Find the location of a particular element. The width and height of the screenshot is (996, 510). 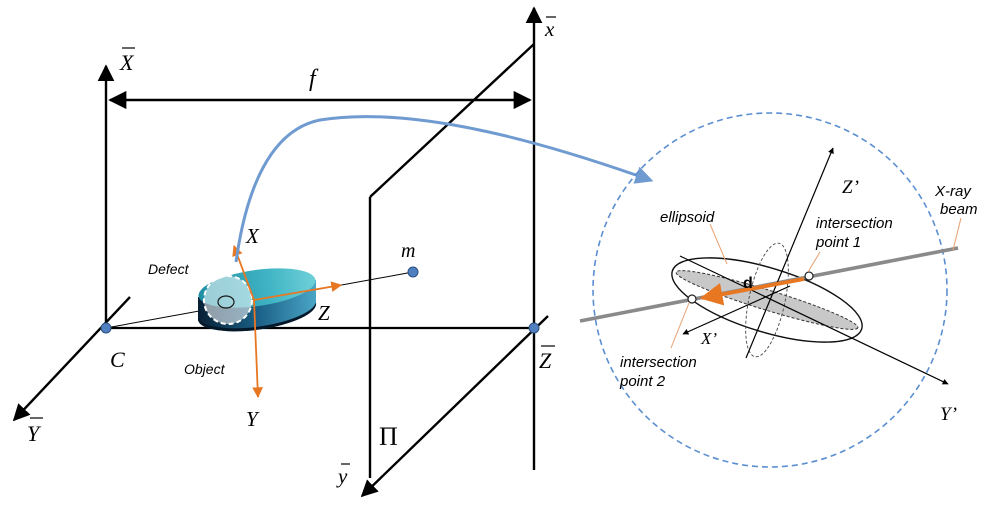

point-m is located at coordinates (413, 272).